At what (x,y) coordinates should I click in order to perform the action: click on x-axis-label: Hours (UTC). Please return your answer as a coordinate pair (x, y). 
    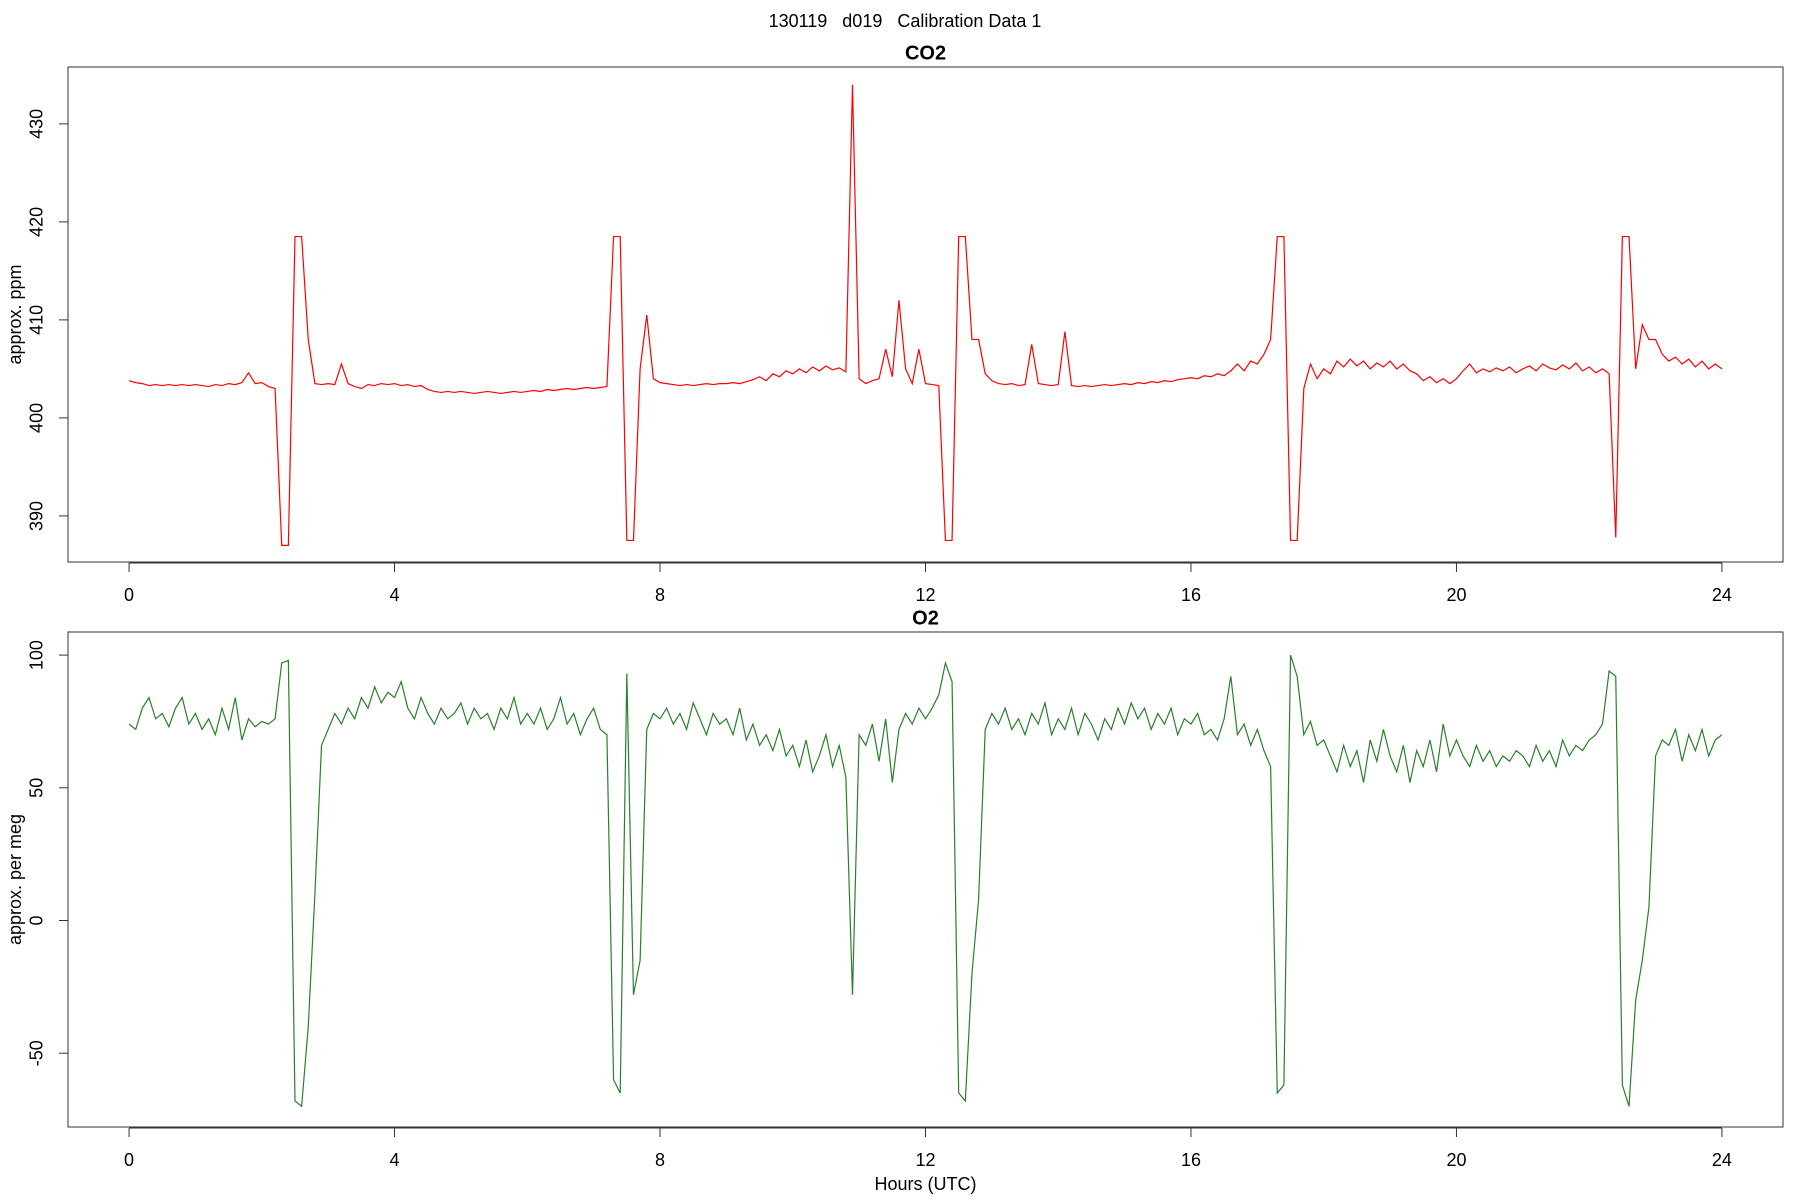
    Looking at the image, I should click on (926, 1184).